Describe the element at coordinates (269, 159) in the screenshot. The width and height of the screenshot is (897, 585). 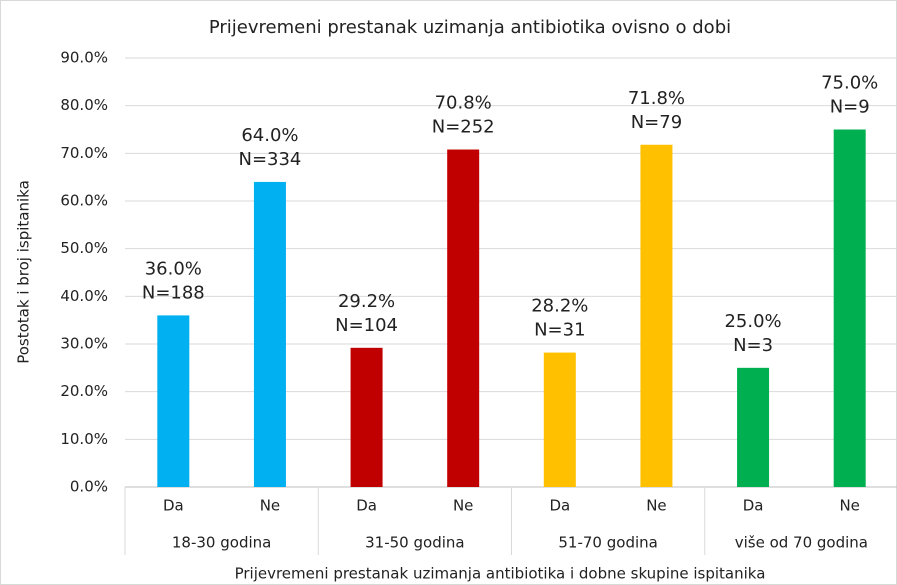
I see `n-label: N=334` at that location.